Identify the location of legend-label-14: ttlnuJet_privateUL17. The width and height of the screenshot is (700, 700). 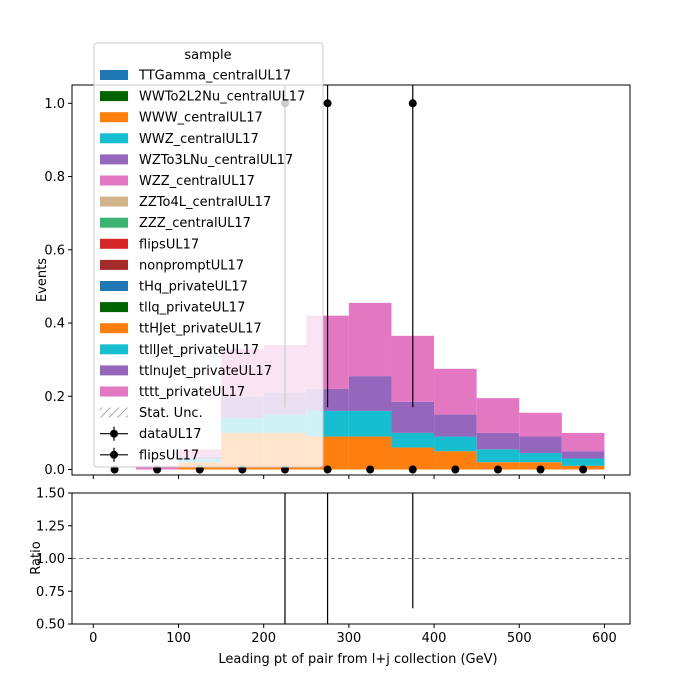
(205, 371).